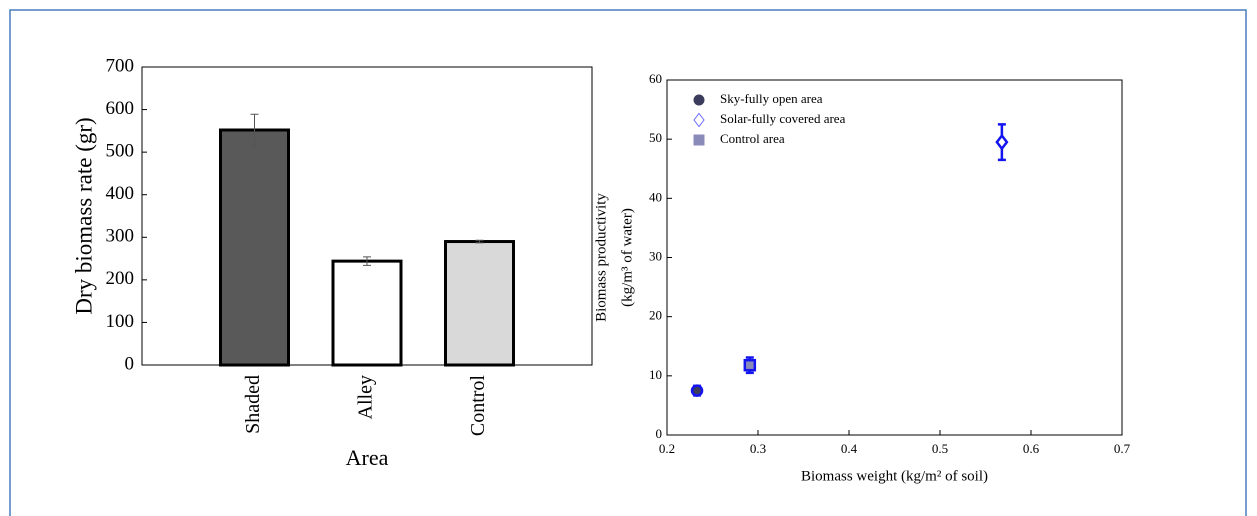 This screenshot has width=1257, height=516. Describe the element at coordinates (1122, 448) in the screenshot. I see `x-tick-label: 0.7` at that location.